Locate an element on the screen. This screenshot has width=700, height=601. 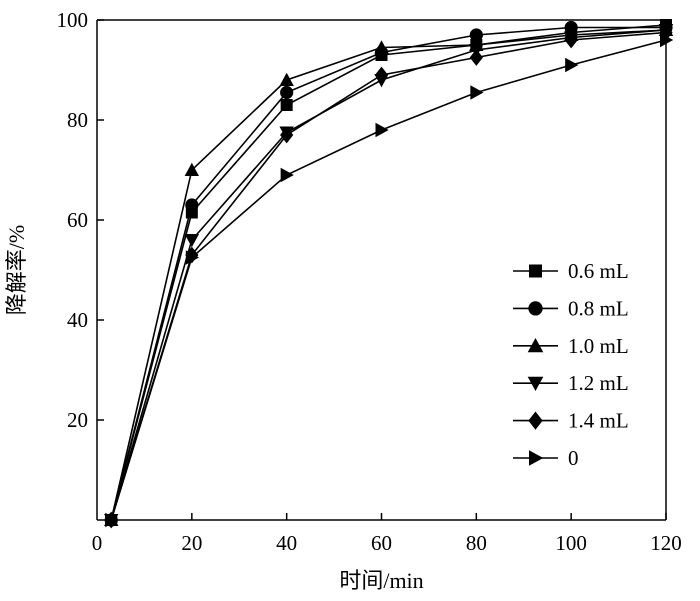
x-tick-label: 100 is located at coordinates (571, 543).